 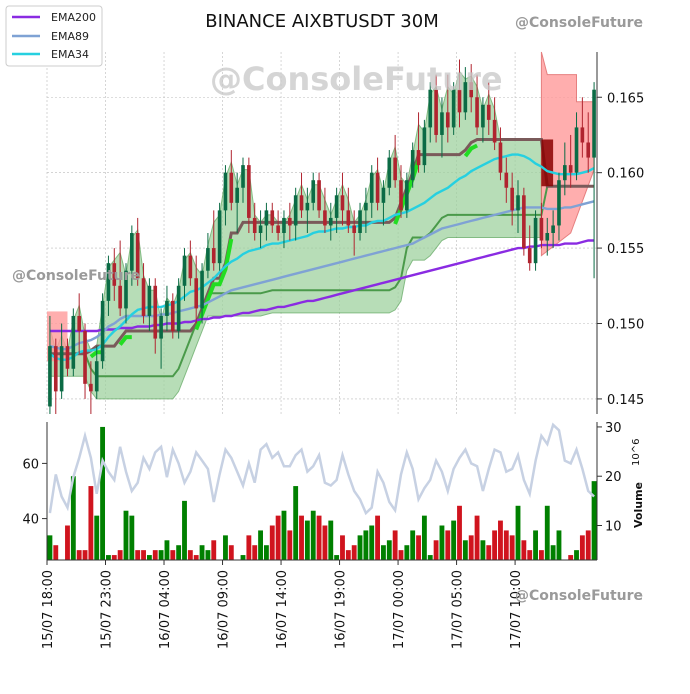 What do you see at coordinates (613, 477) in the screenshot?
I see `volume-tick-label: 20` at bounding box center [613, 477].